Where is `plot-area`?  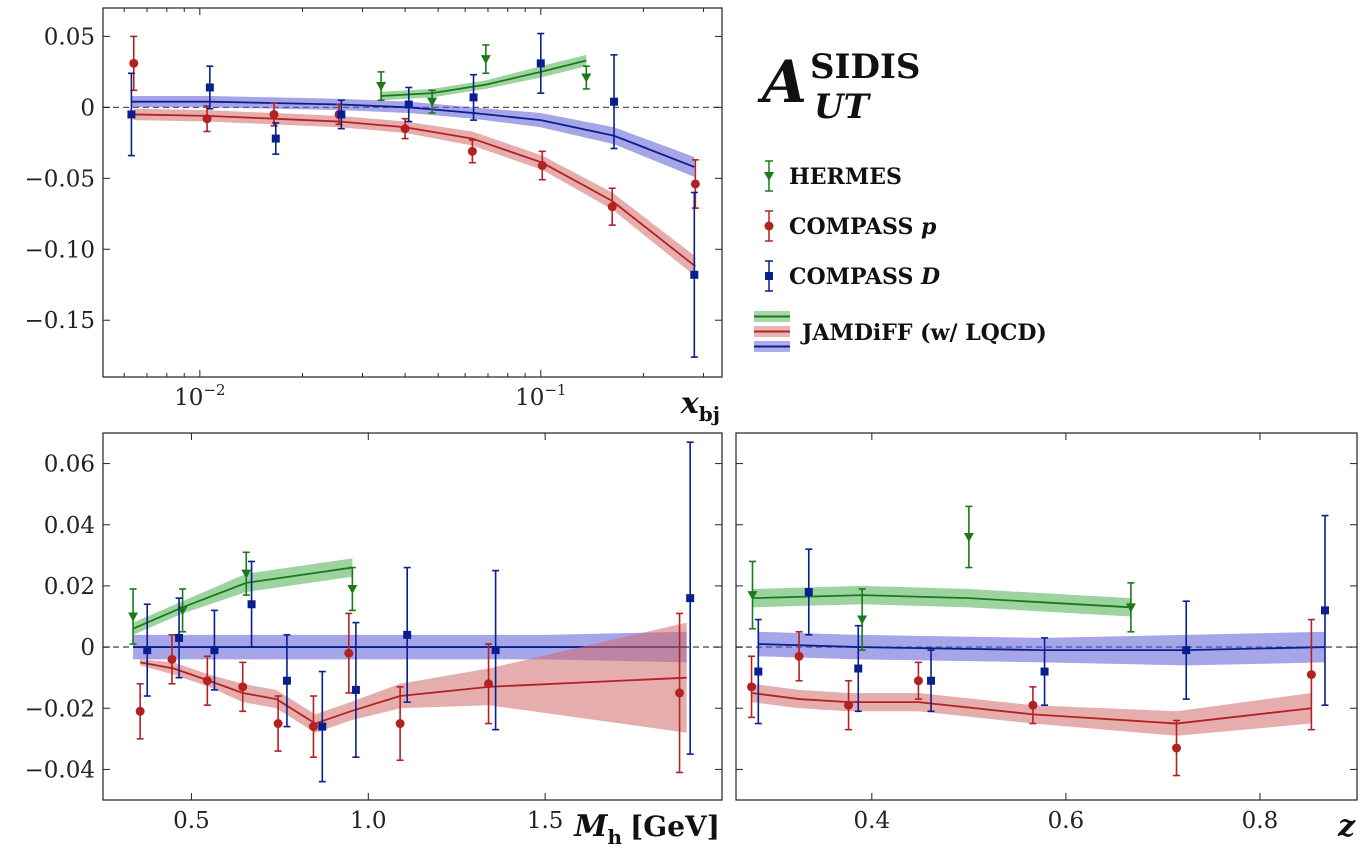
plot-area is located at coordinates (1046, 641).